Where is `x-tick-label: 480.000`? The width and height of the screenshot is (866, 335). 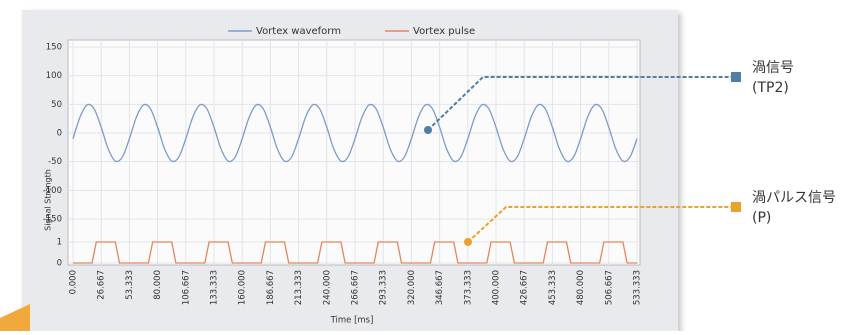 x-tick-label: 480.000 is located at coordinates (581, 287).